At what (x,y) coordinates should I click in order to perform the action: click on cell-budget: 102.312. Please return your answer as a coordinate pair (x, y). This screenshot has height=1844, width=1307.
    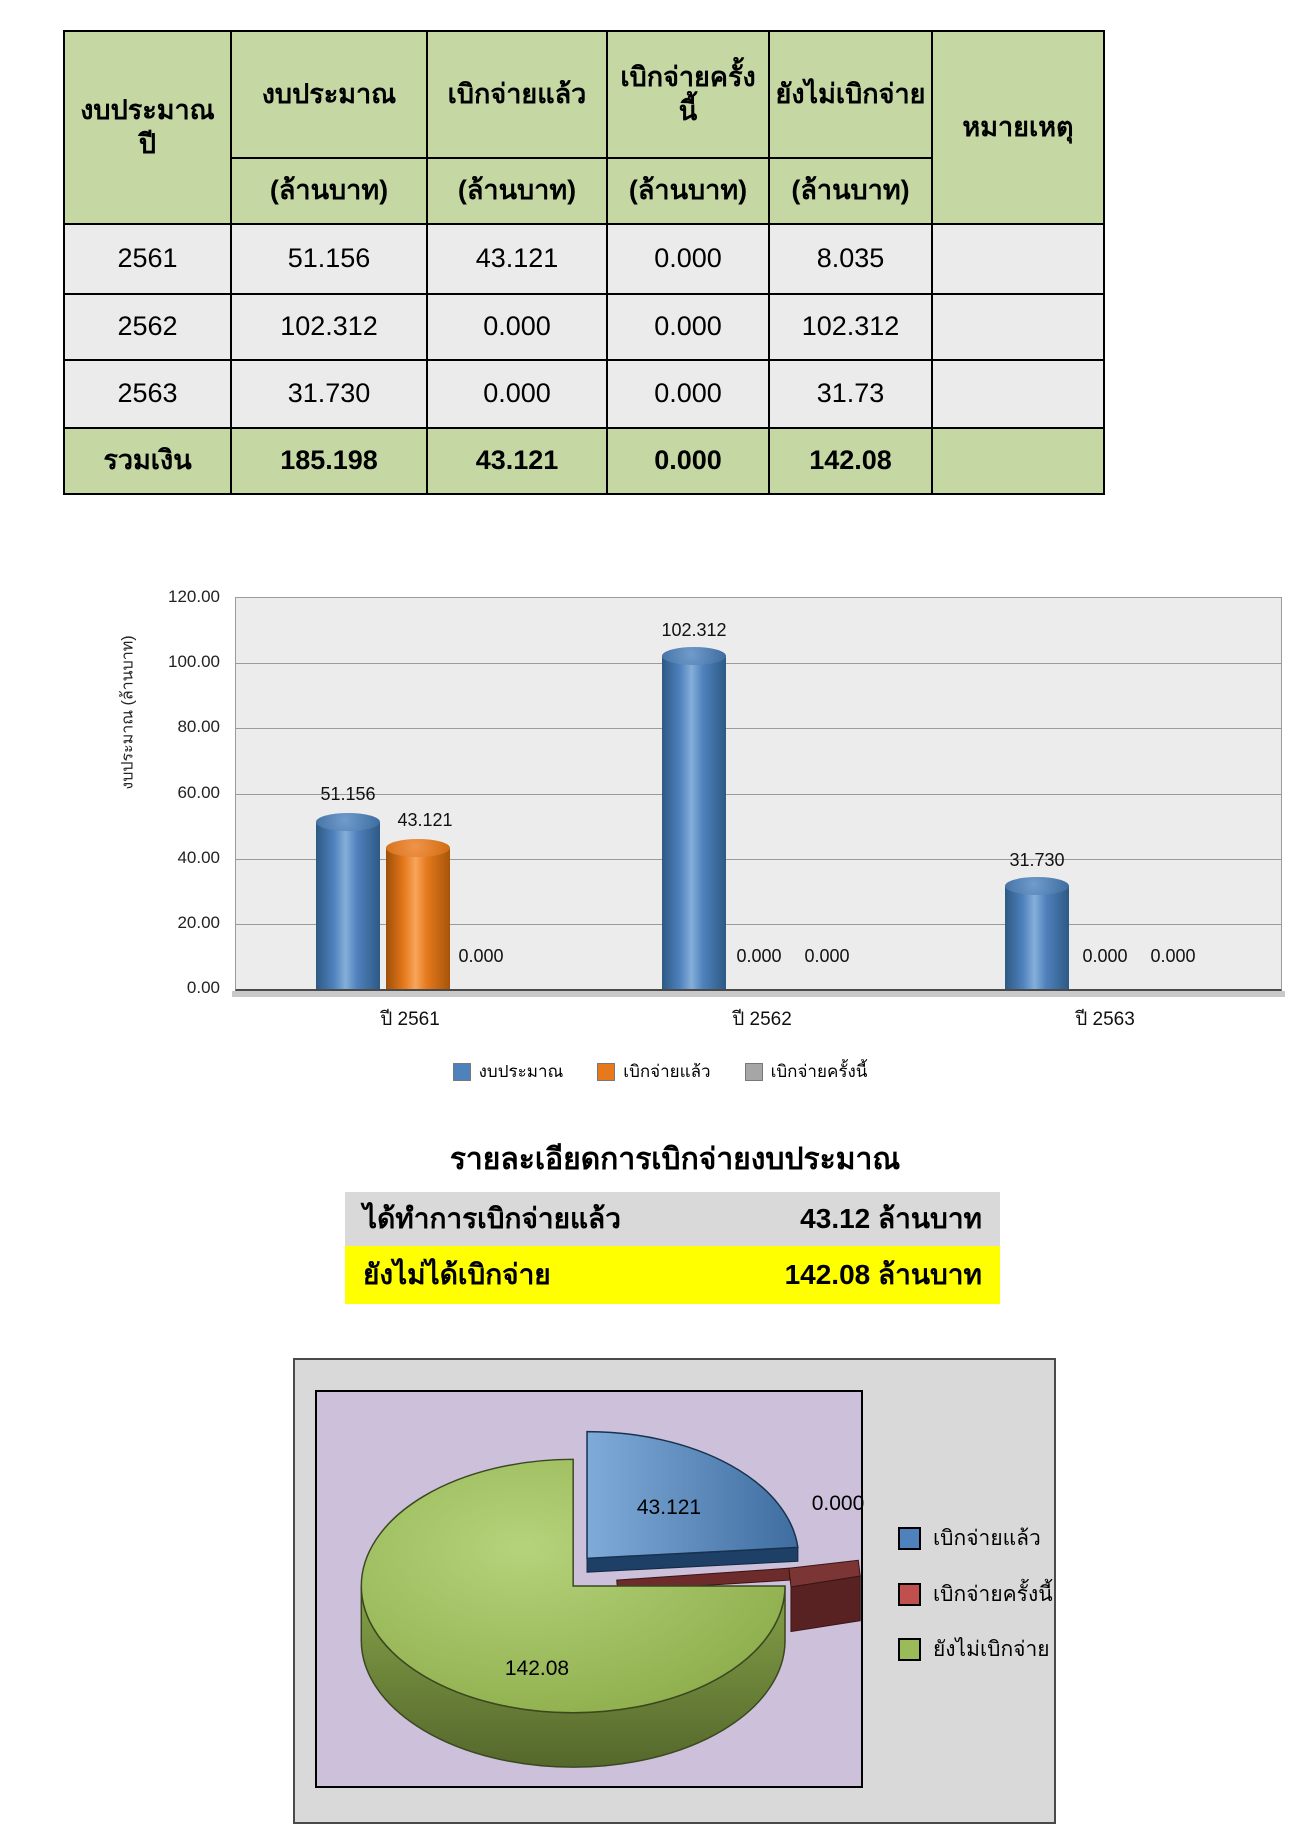
    Looking at the image, I should click on (329, 327).